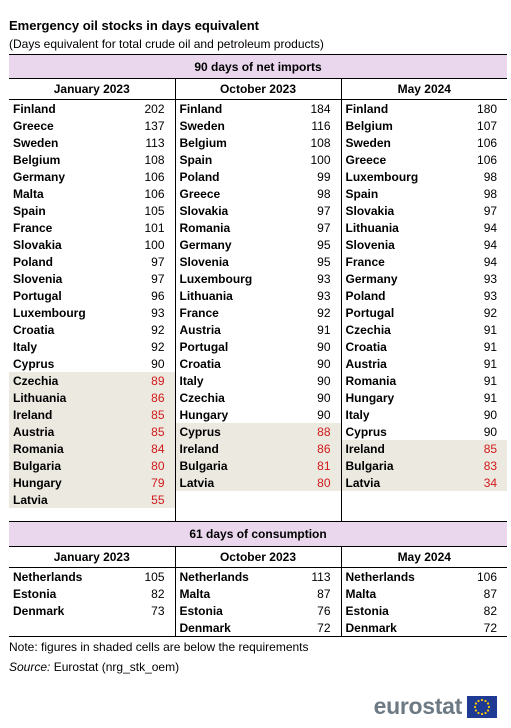 This screenshot has width=511, height=728. Describe the element at coordinates (147, 482) in the screenshot. I see `days-value-hungary: 79` at that location.